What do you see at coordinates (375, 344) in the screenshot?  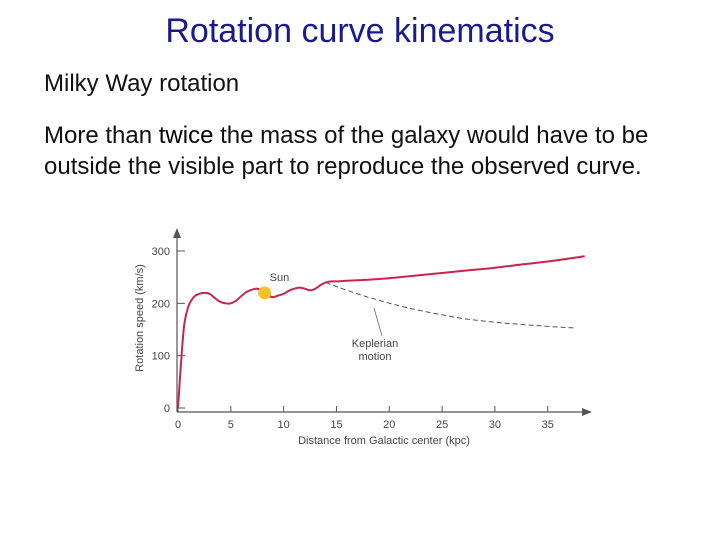 I see `keplerian-label-line1: Keplerian` at bounding box center [375, 344].